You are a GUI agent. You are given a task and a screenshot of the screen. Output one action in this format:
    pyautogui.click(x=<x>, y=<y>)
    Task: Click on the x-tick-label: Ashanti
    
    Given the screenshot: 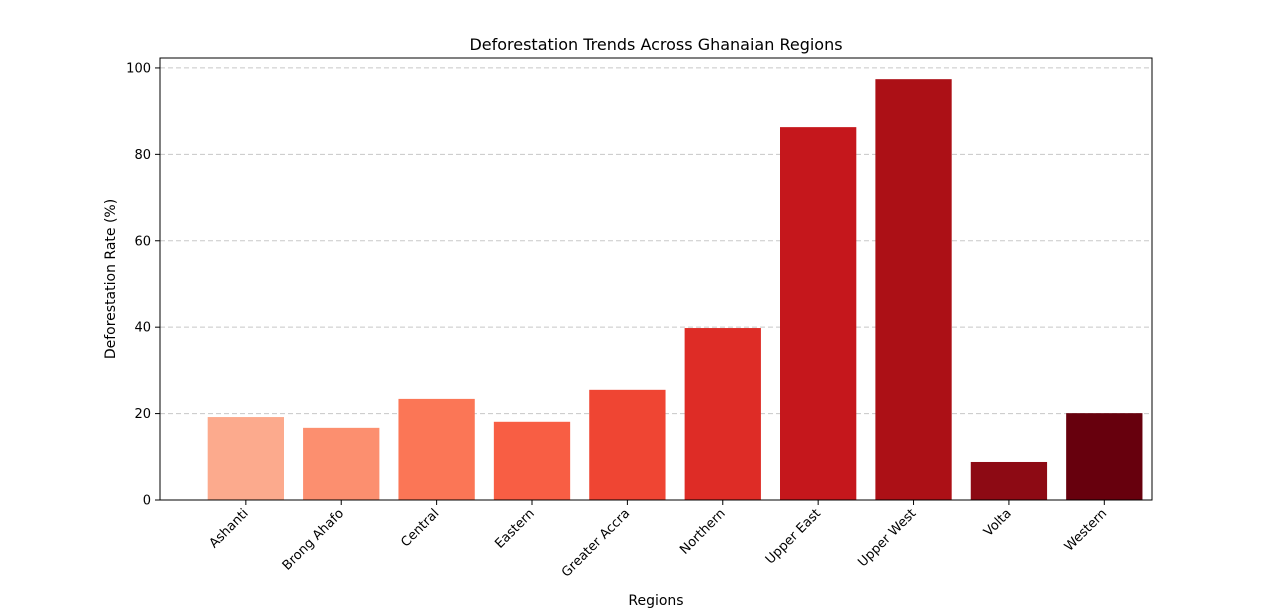 What is the action you would take?
    pyautogui.click(x=229, y=528)
    